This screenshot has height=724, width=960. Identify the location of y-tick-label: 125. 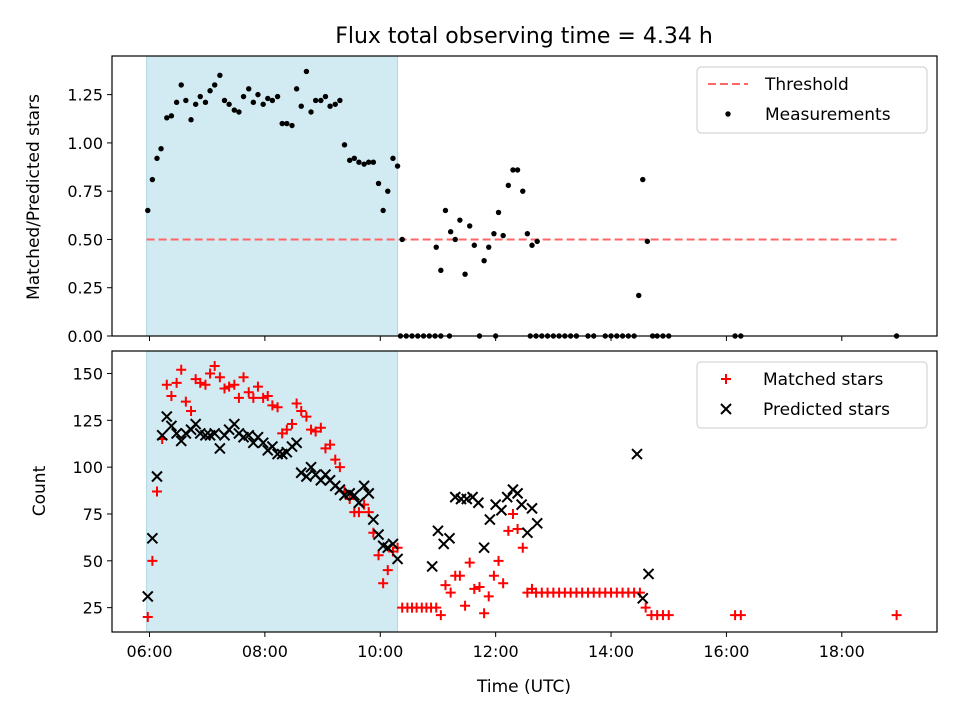
(87, 420).